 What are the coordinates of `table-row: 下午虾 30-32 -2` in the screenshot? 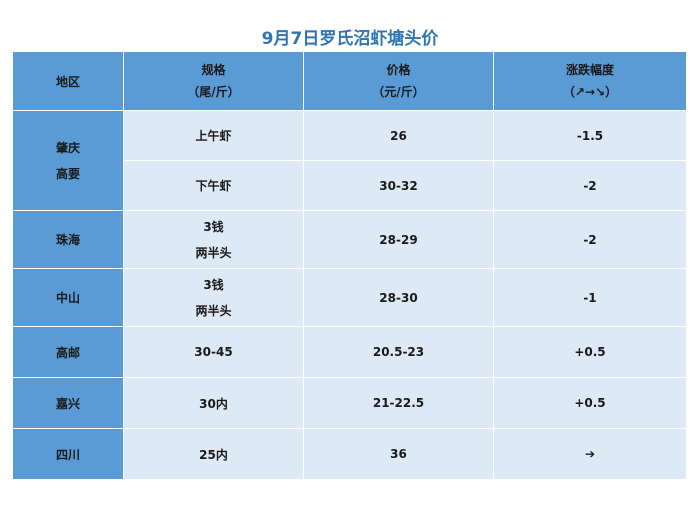 It's located at (350, 185).